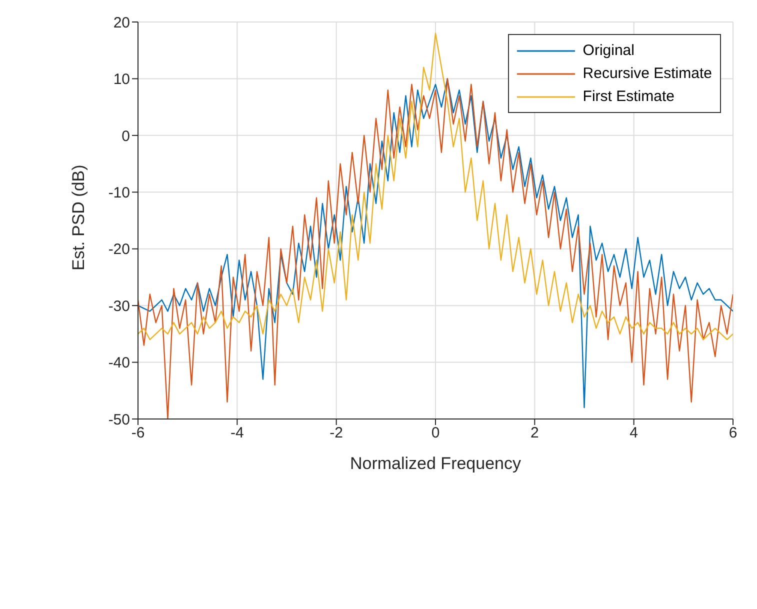 The image size is (757, 609). Describe the element at coordinates (121, 23) in the screenshot. I see `y-tick-label: 20` at that location.